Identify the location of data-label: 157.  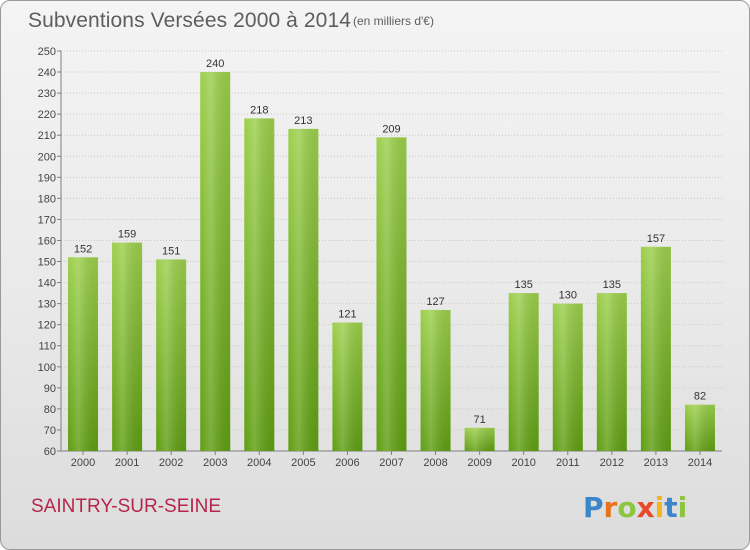
(656, 239).